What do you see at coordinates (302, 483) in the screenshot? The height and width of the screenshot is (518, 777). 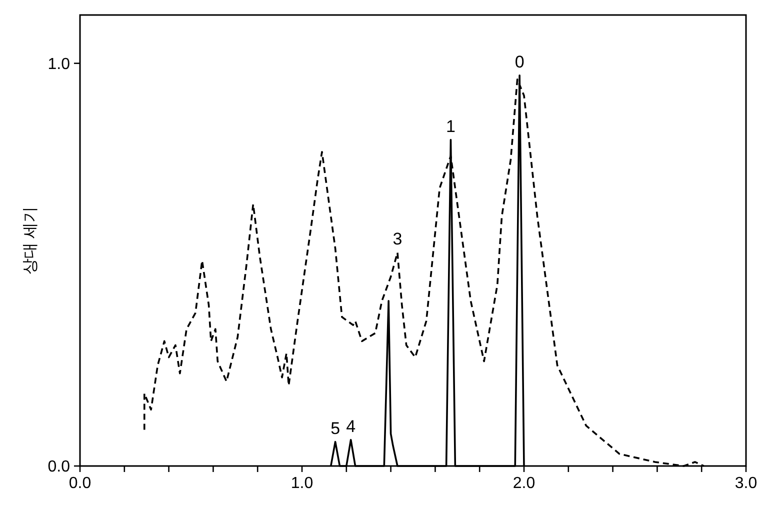 I see `x-tick-label: 1.0` at bounding box center [302, 483].